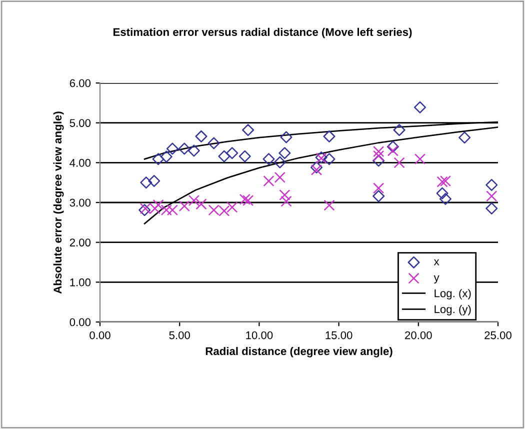 The width and height of the screenshot is (525, 429). I want to click on y-tick-label: 5.00, so click(80, 123).